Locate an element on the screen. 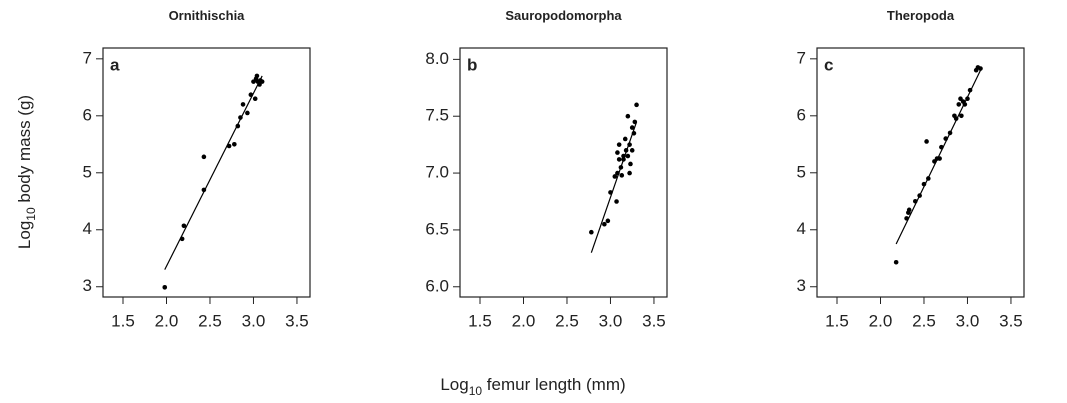 This screenshot has height=403, width=1067. y-tick-label: 7.0 is located at coordinates (437, 172).